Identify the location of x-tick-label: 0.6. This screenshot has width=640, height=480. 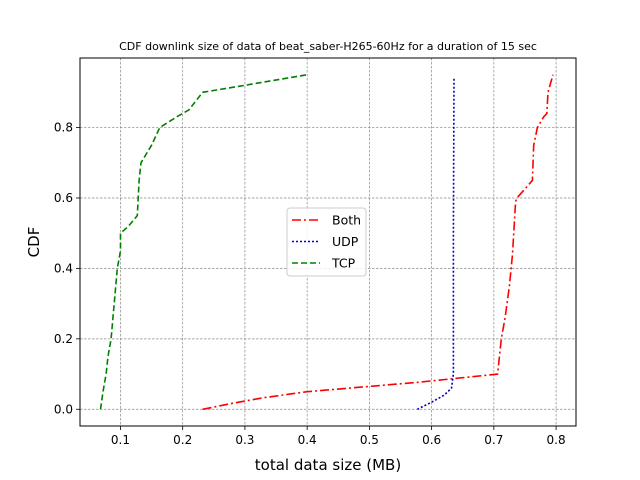
(431, 440).